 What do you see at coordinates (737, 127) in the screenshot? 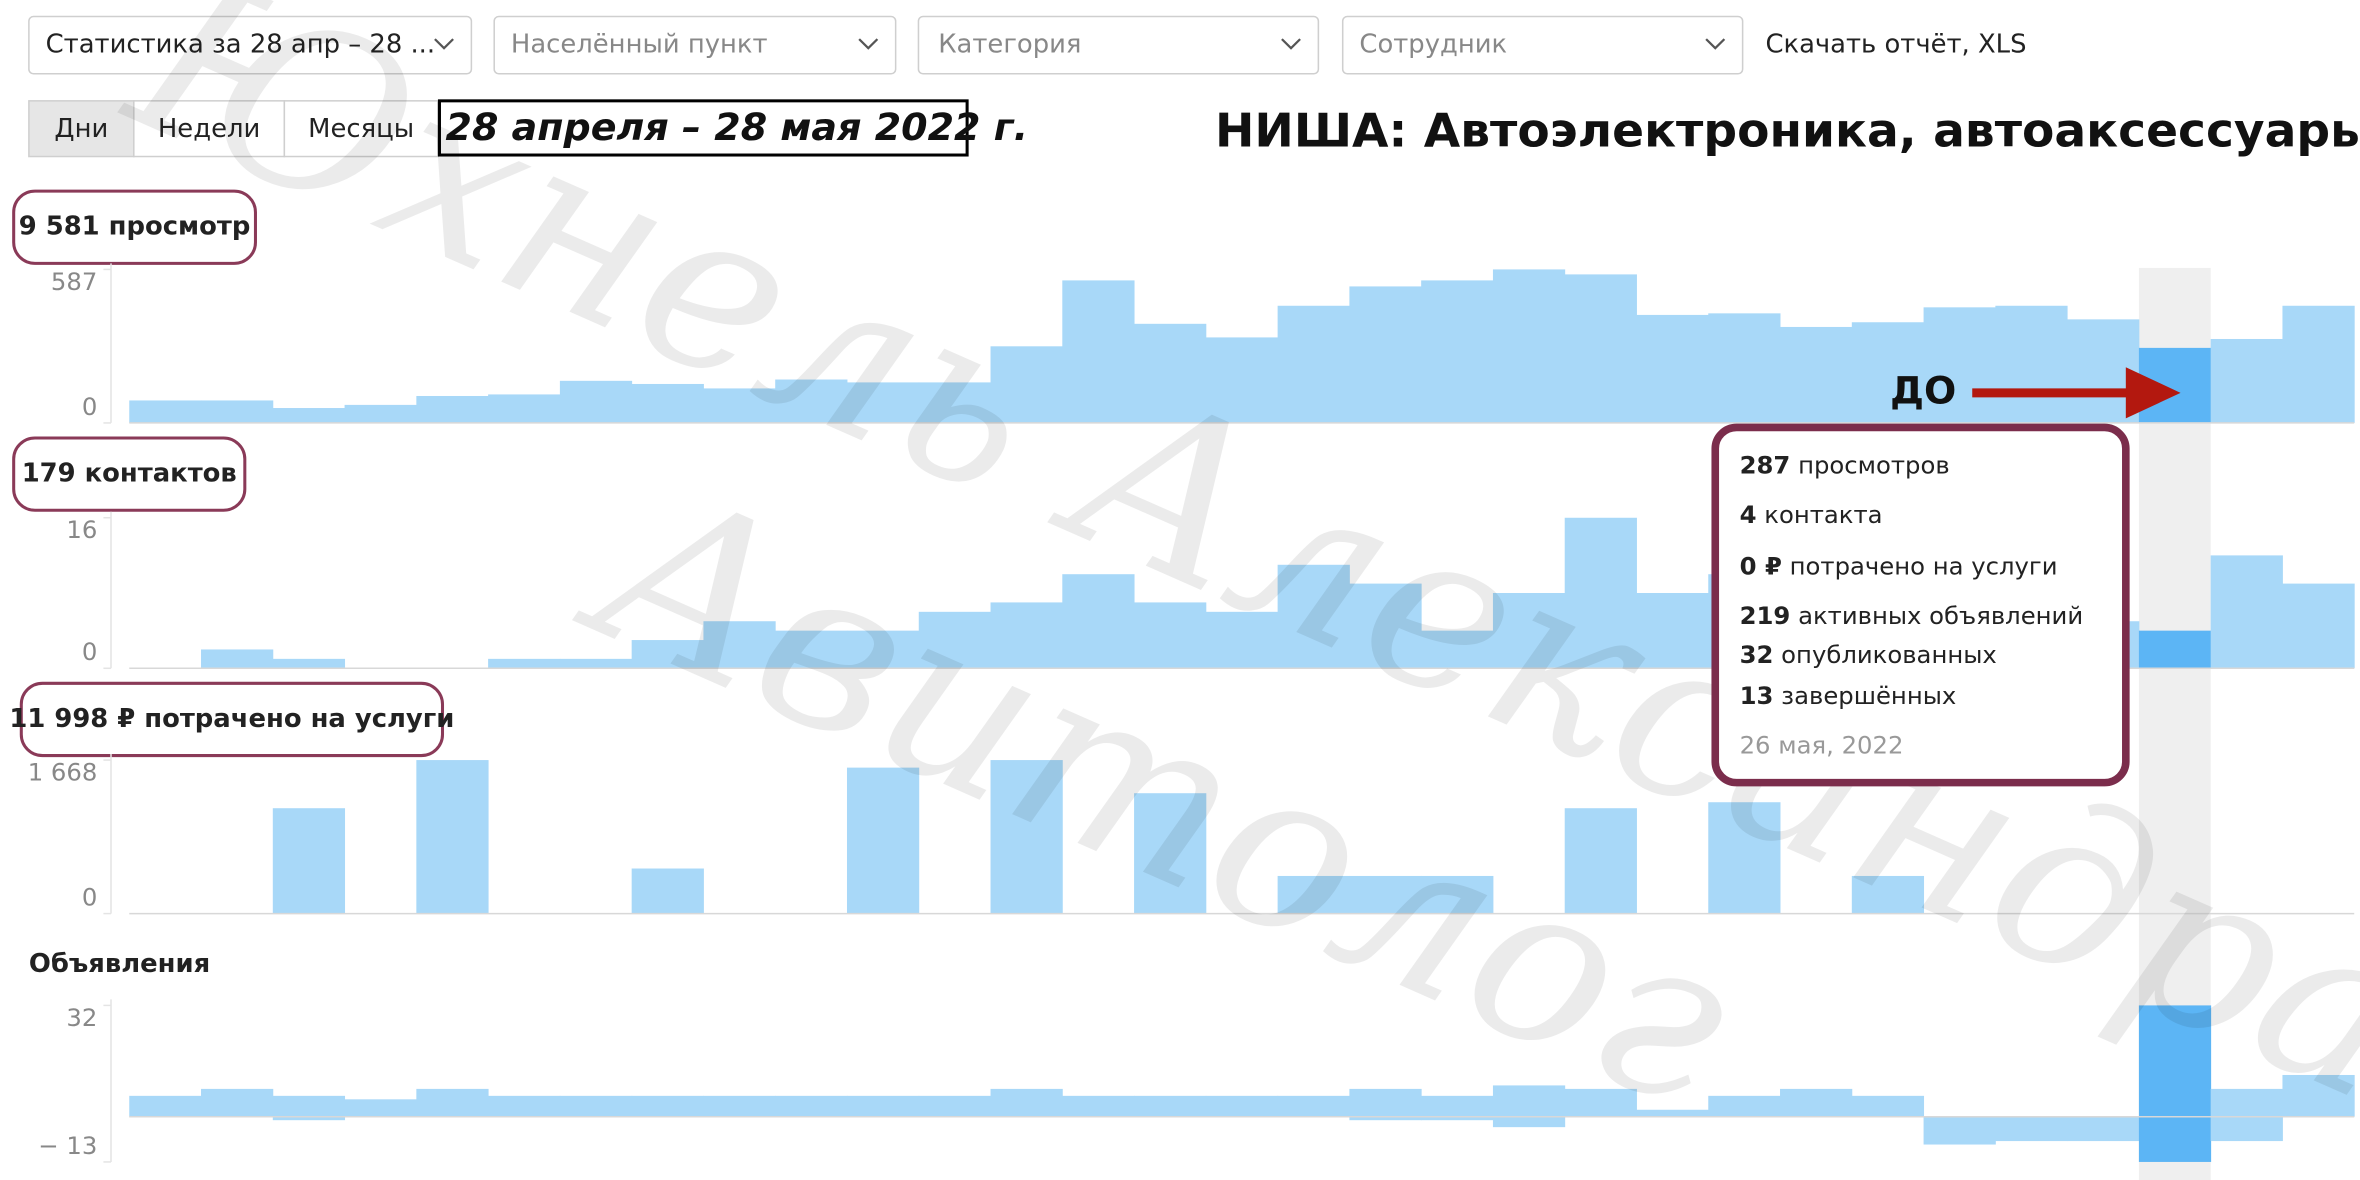
I see `date-range: 28 апреля – 28 мая 2022 г.` at bounding box center [737, 127].